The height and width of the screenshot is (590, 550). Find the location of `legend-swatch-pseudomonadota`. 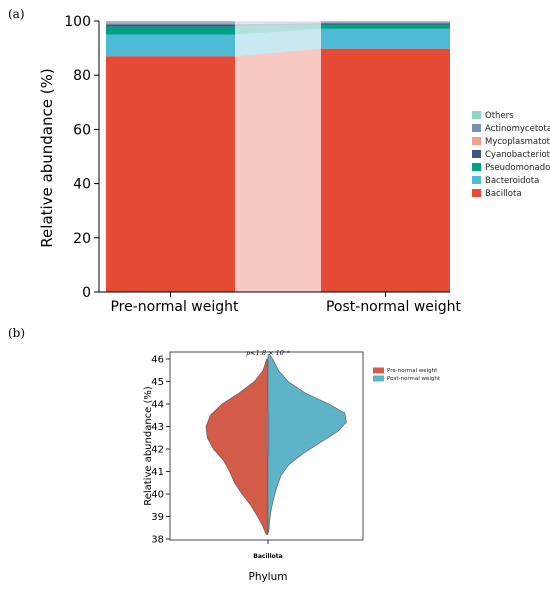

legend-swatch-pseudomonadota is located at coordinates (476, 167).